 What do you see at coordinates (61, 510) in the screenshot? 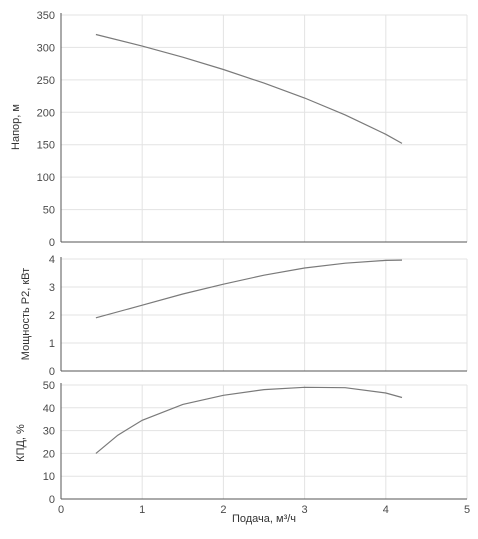
I see `x-tick-label: 0` at bounding box center [61, 510].